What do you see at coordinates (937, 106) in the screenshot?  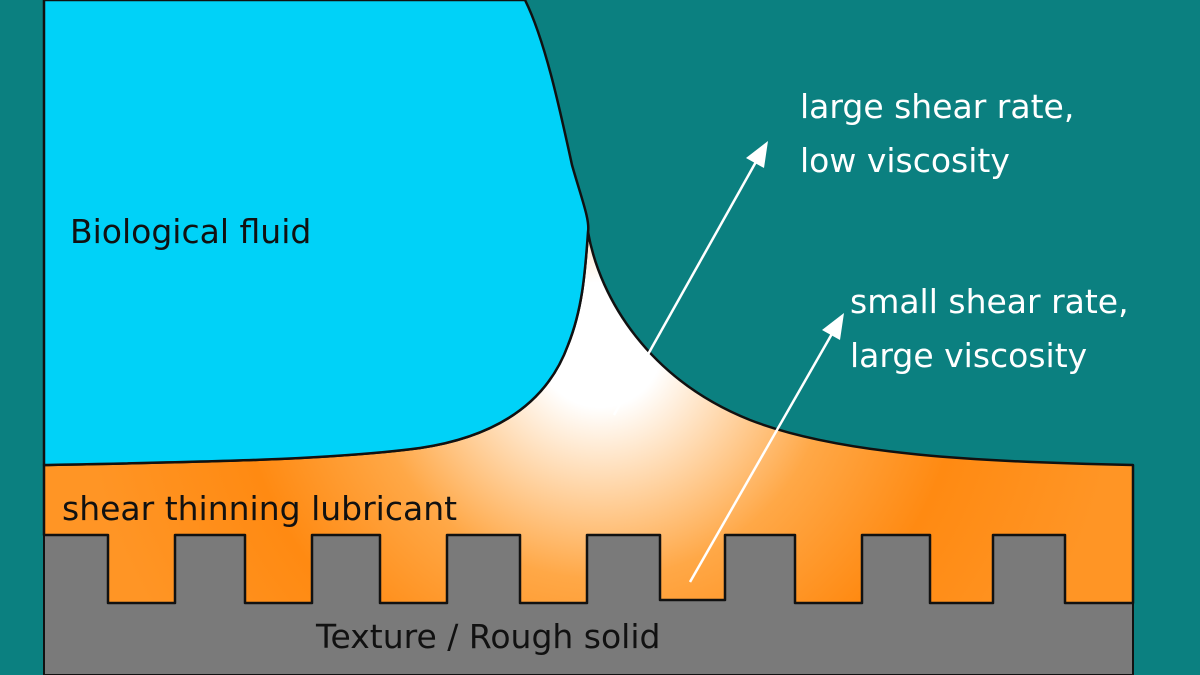 I see `large-shear-label-line1: large shear rate,` at bounding box center [937, 106].